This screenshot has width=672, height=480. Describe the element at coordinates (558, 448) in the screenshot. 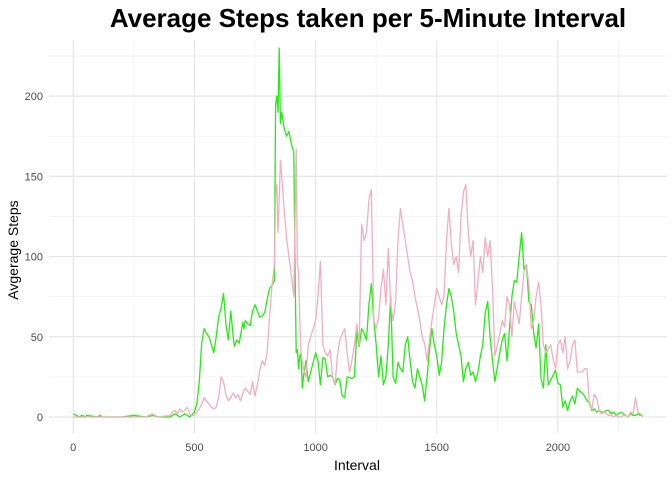

I see `x-tick-label: 2000` at that location.